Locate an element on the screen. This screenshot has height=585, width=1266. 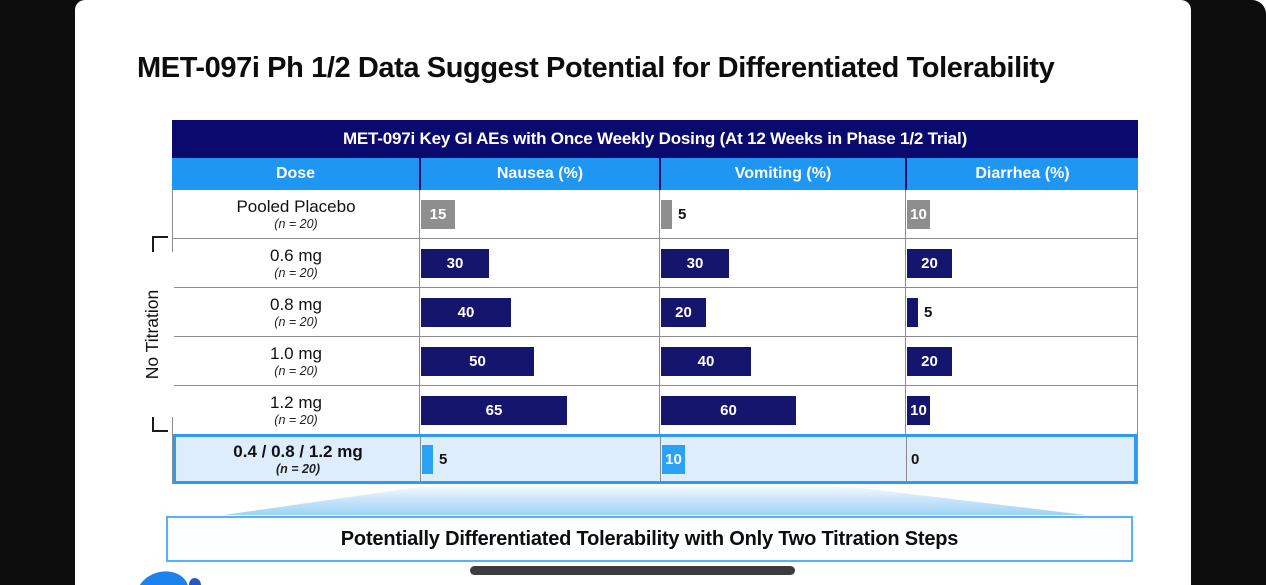
vomiting-bar: 10 is located at coordinates (673, 459).